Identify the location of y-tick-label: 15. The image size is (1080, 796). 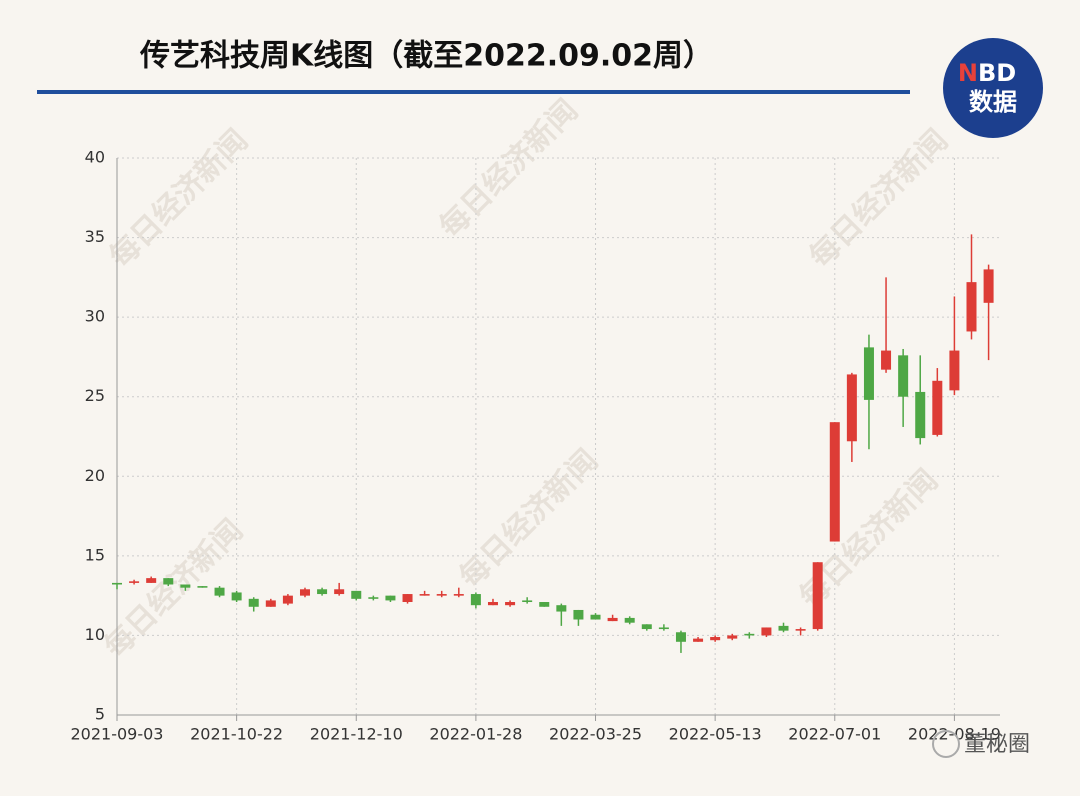
(95, 554).